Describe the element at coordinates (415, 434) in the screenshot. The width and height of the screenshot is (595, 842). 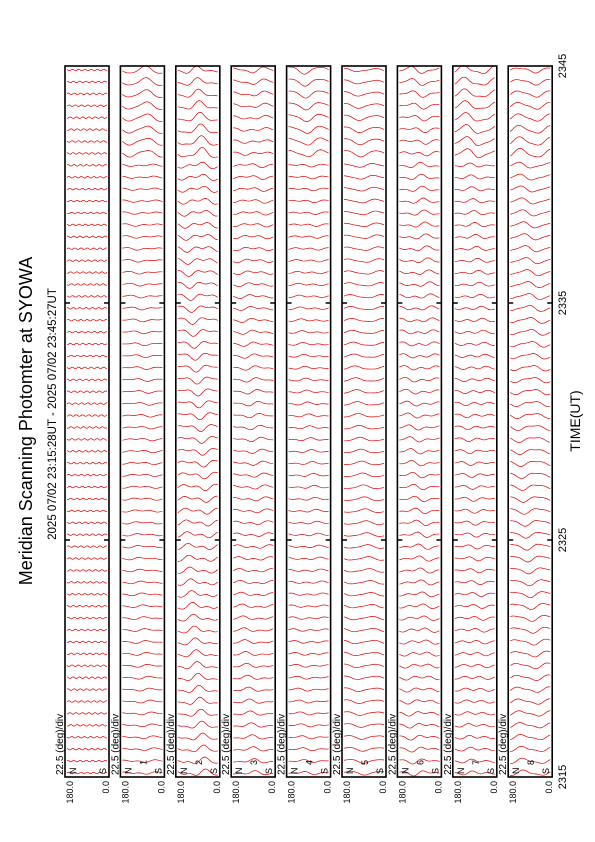
I see `panel-7: 180.0 0.0 N S6 22.5 (deg)/div` at that location.